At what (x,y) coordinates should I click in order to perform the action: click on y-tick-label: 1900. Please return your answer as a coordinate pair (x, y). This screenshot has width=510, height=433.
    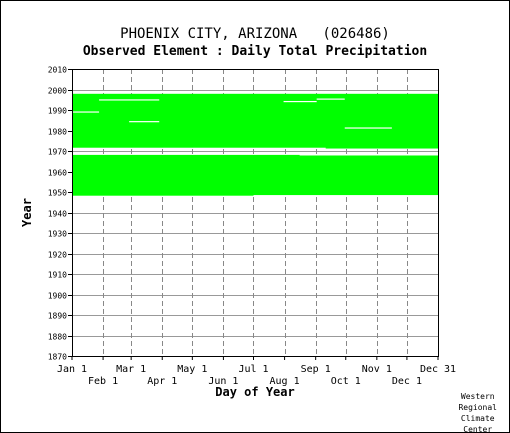
    Looking at the image, I should click on (57, 296).